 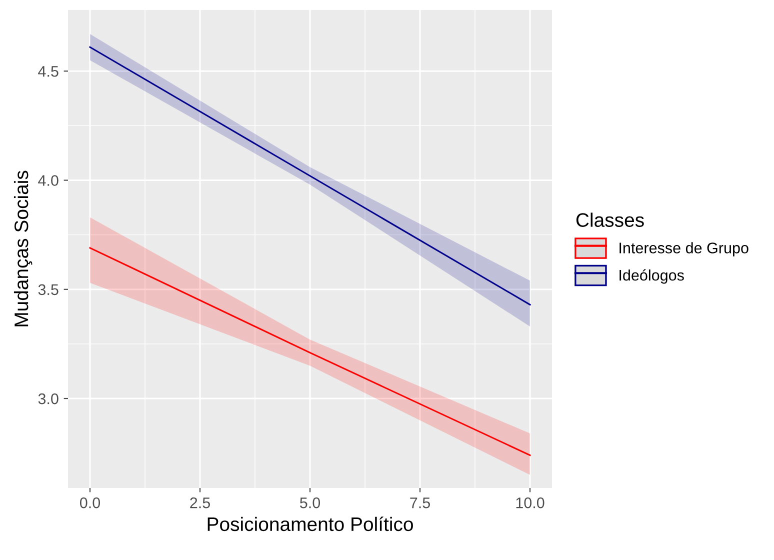 I want to click on x-tick-label: 7.5, so click(x=420, y=503).